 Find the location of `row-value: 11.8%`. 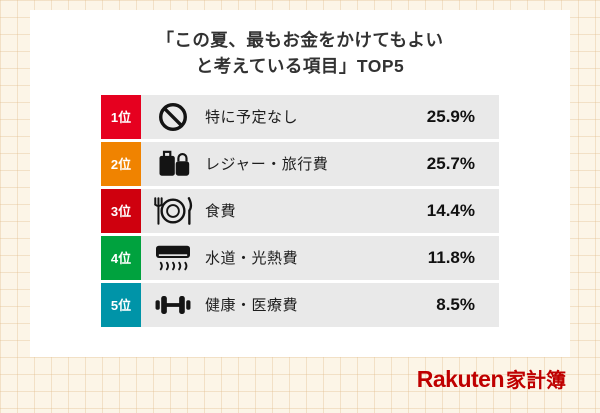

row-value: 11.8% is located at coordinates (451, 257).